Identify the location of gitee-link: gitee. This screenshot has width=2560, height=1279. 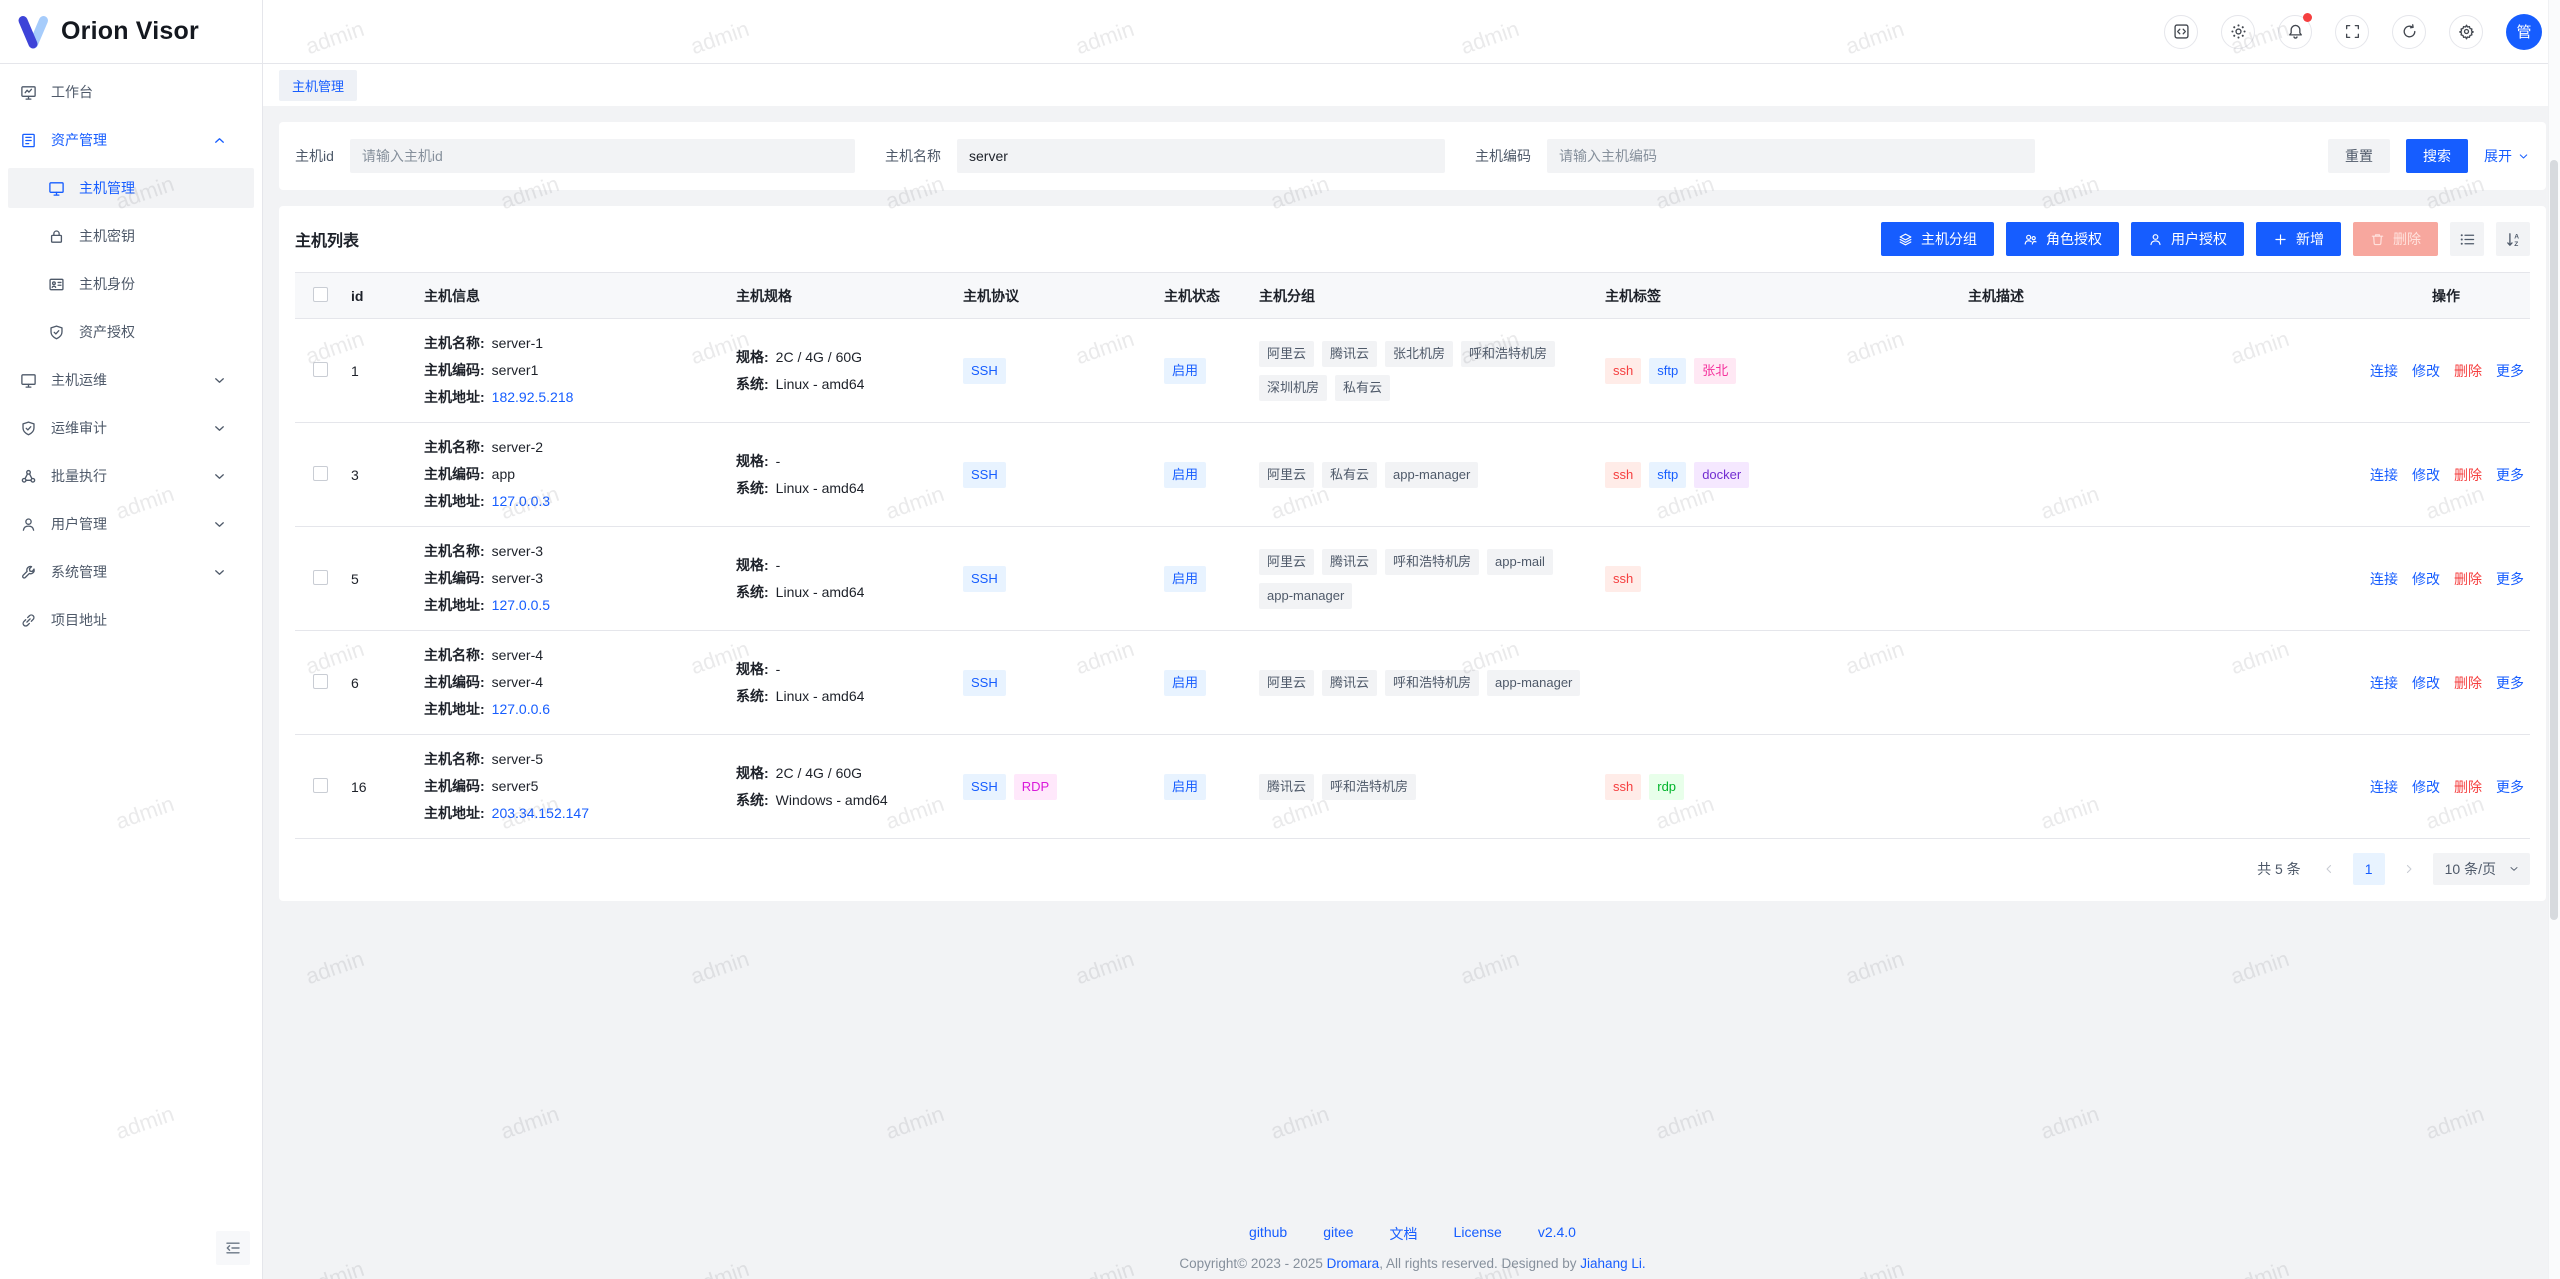
(1338, 1232).